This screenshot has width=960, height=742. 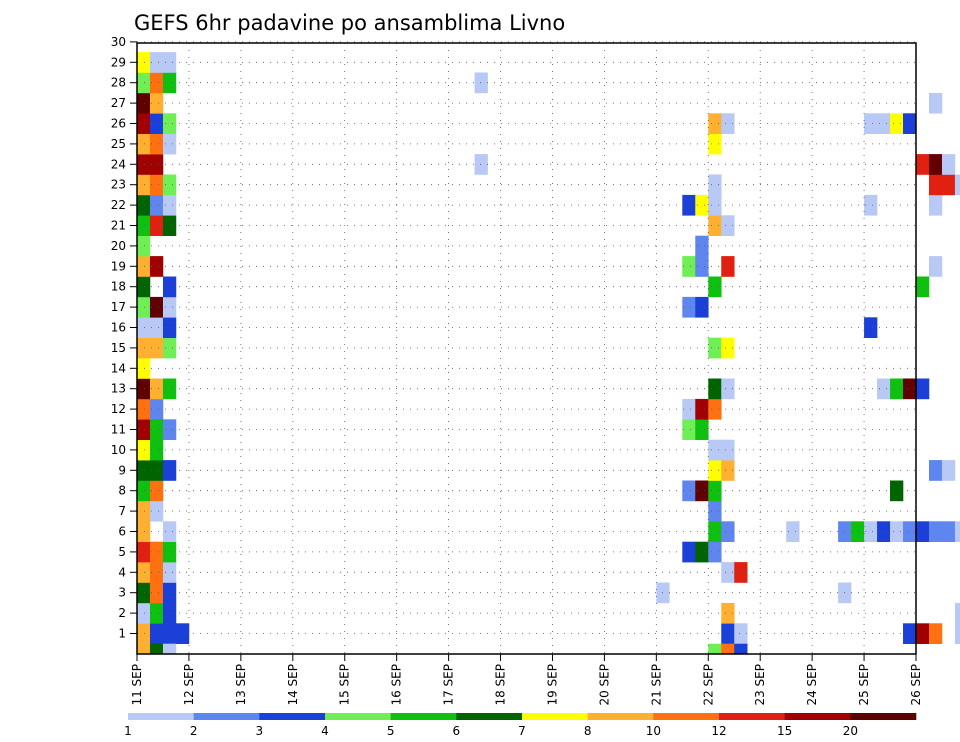 What do you see at coordinates (118, 83) in the screenshot?
I see `y-tick-label-28: 28` at bounding box center [118, 83].